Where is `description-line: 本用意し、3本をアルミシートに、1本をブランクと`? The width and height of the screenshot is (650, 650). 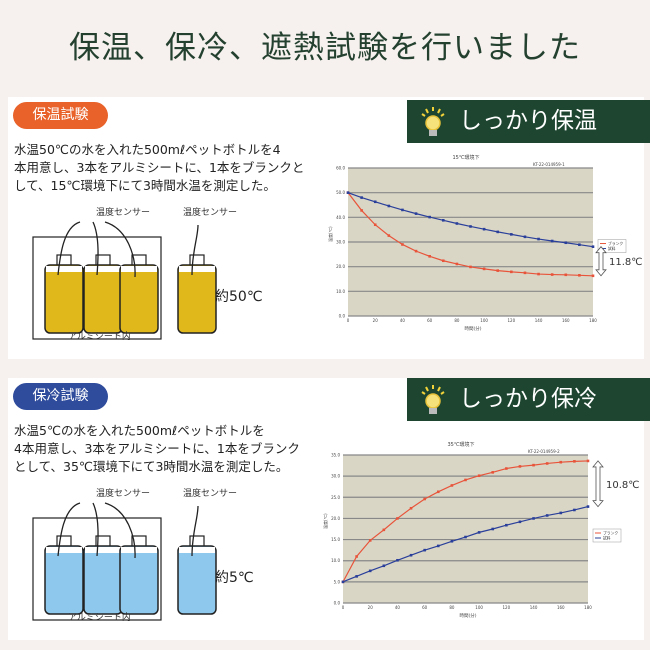
description-line: 本用意し、3本をアルミシートに、1本をブランクと is located at coordinates (159, 167).